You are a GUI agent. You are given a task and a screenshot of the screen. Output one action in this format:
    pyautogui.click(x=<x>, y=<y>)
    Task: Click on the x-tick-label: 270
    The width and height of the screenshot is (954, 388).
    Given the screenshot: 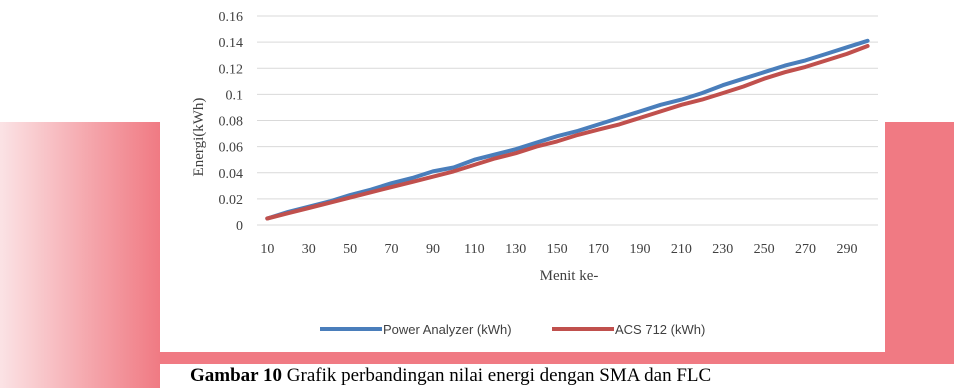 What is the action you would take?
    pyautogui.click(x=805, y=249)
    